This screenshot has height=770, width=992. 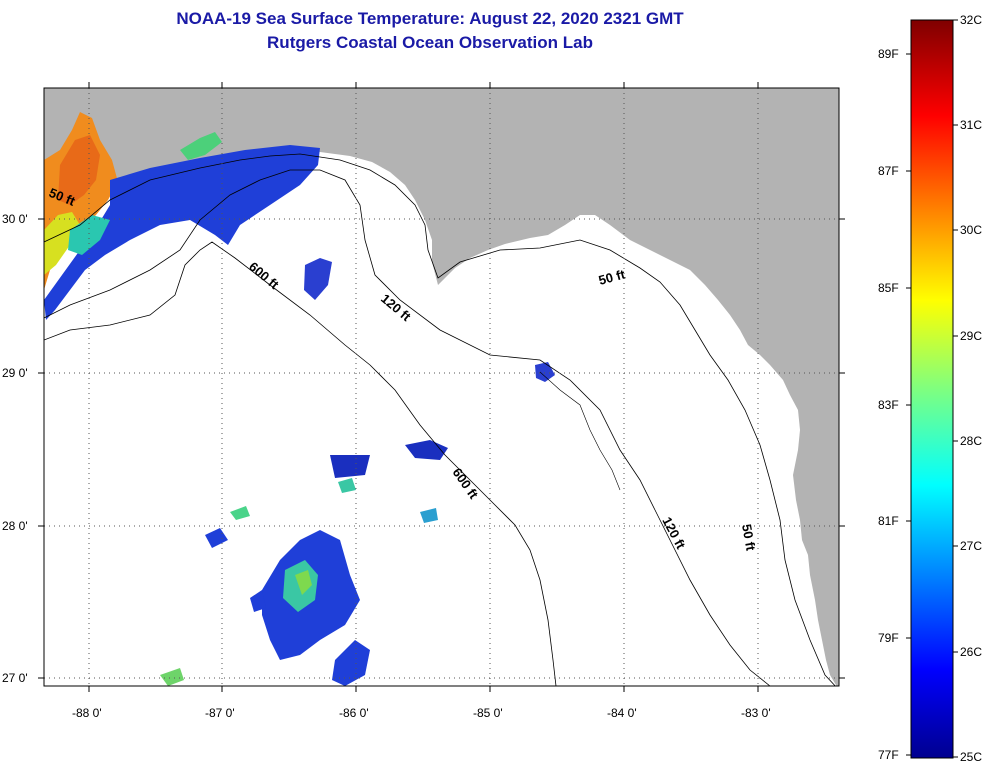 I want to click on lon-label-84: -84 0', so click(x=622, y=713).